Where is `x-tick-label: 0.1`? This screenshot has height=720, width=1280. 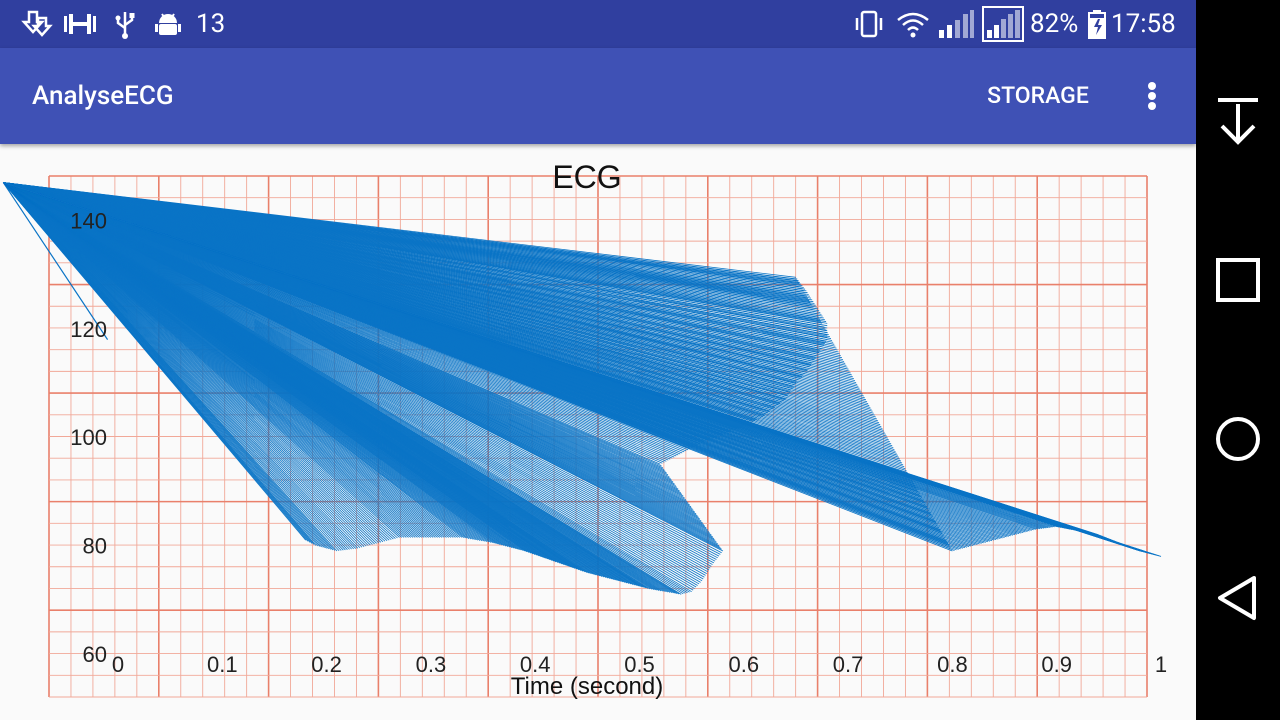 x-tick-label: 0.1 is located at coordinates (222, 664).